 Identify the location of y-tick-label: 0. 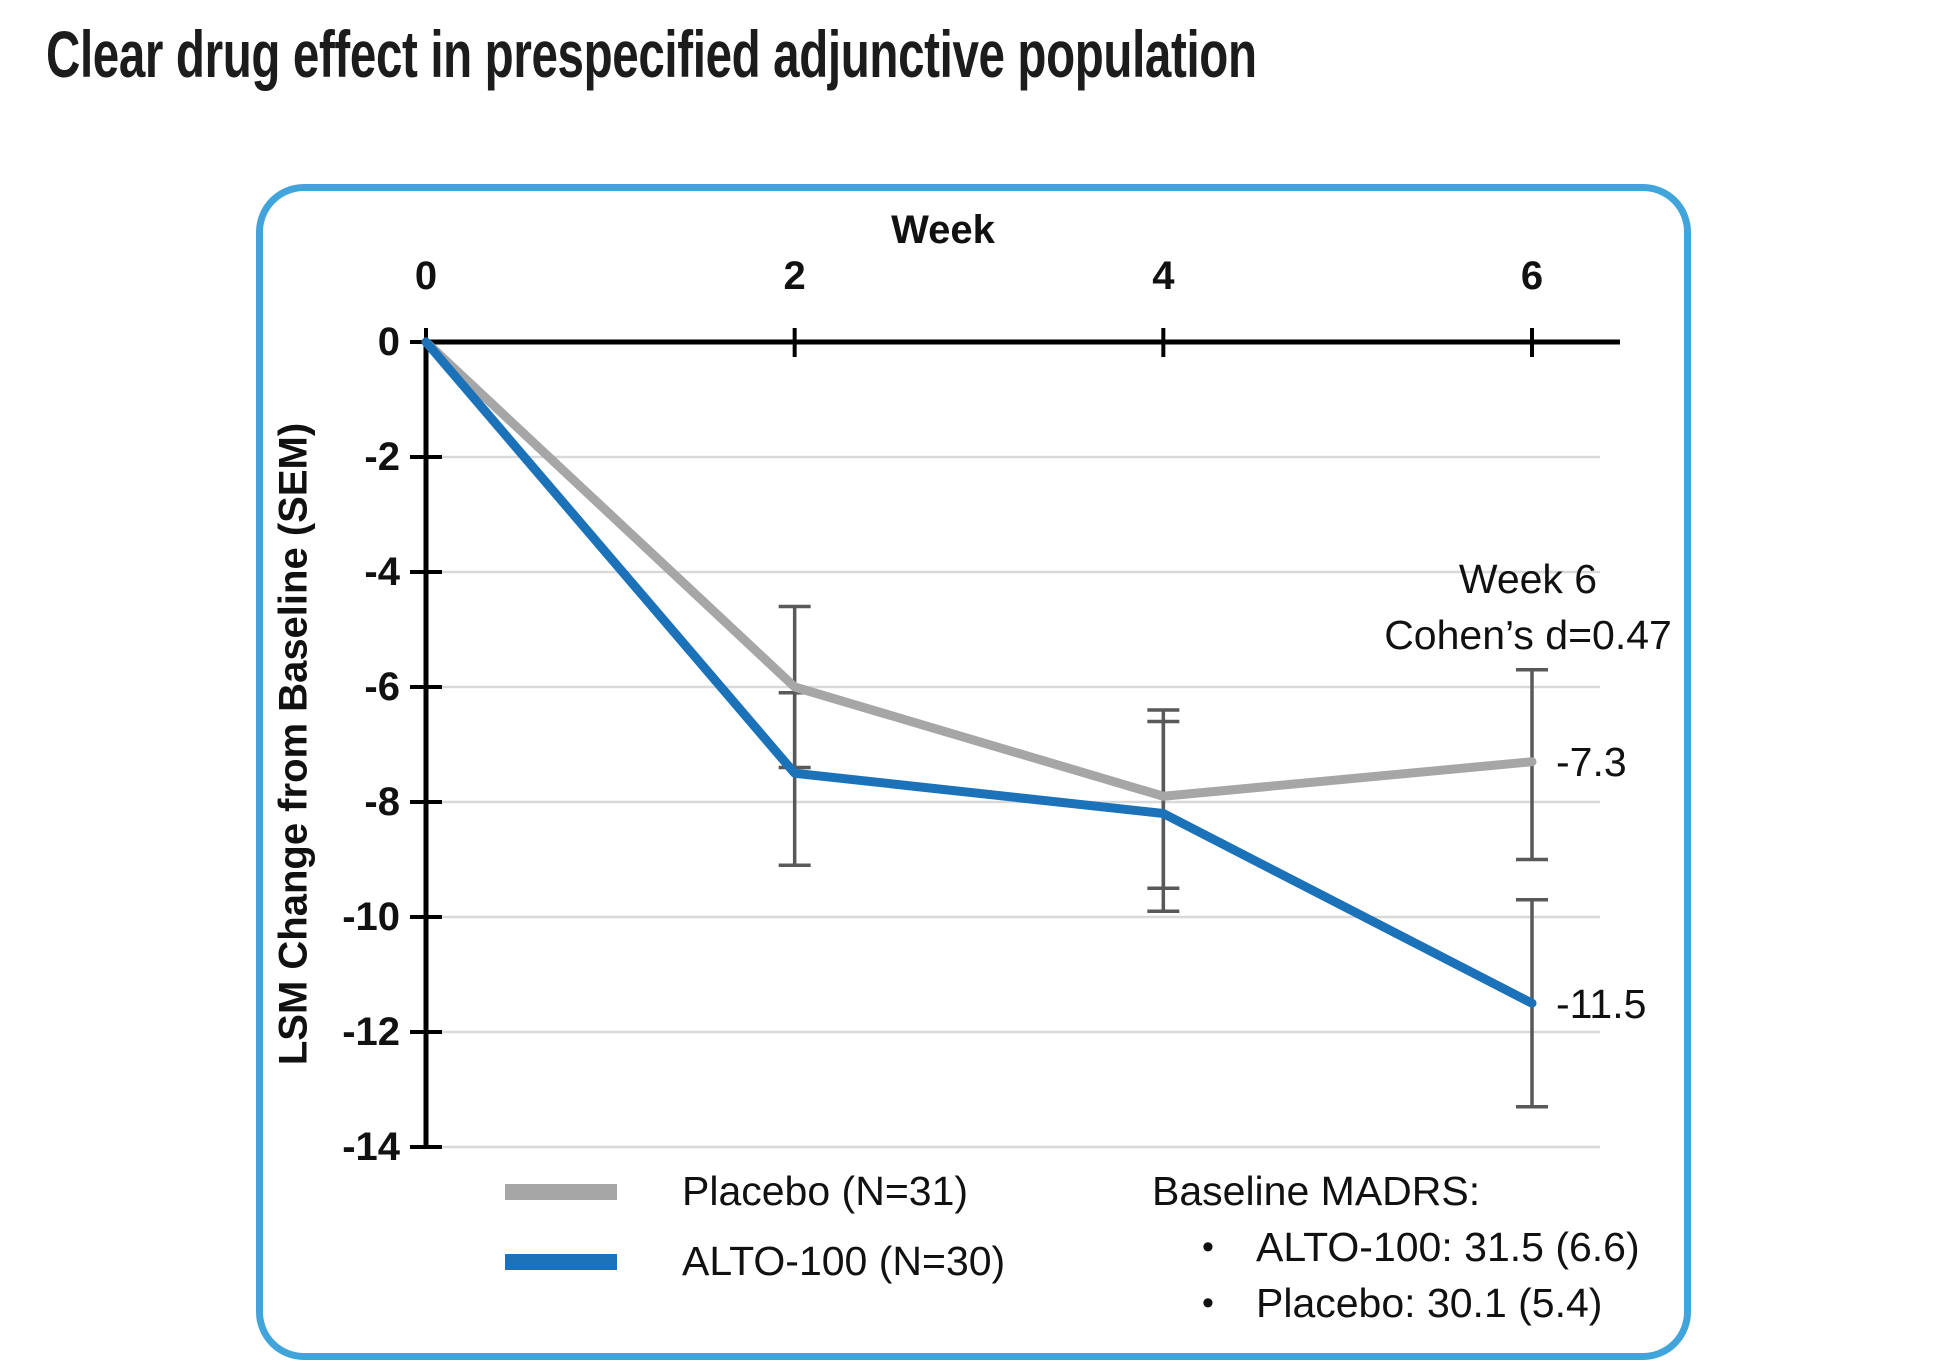
(388, 342).